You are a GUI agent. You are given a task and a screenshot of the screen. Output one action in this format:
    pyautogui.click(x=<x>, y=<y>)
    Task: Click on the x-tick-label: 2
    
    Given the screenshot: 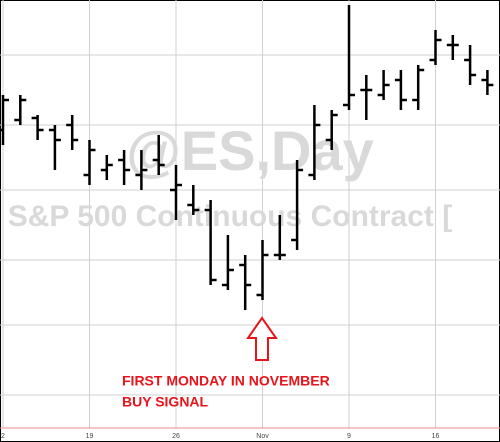 What is the action you would take?
    pyautogui.click(x=3, y=436)
    